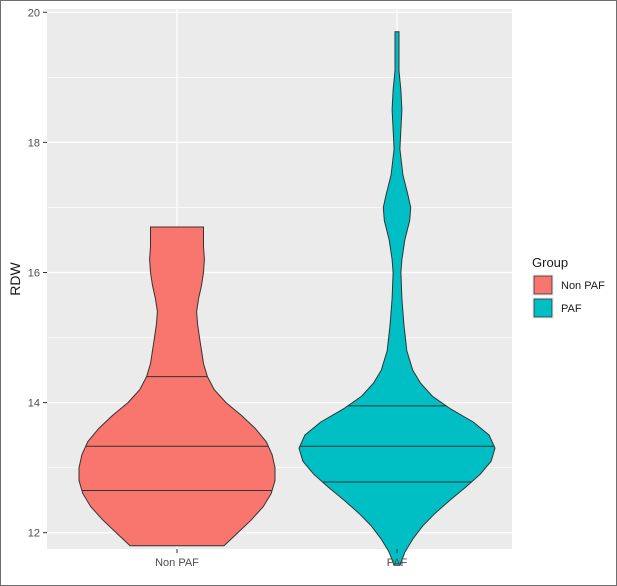 The height and width of the screenshot is (586, 617). What do you see at coordinates (34, 534) in the screenshot?
I see `y-tick-label: 12` at bounding box center [34, 534].